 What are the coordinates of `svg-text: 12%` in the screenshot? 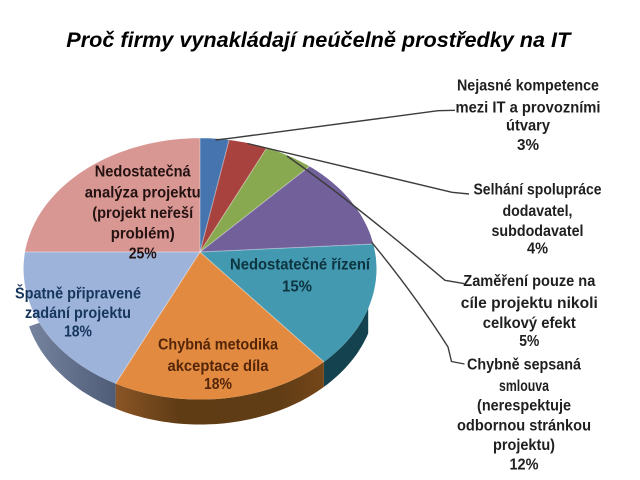 It's located at (524, 465).